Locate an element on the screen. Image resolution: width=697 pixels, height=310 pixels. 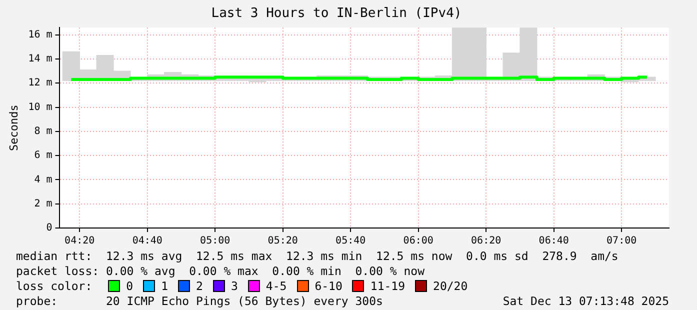
y-tick-label: 10 m is located at coordinates (40, 107).